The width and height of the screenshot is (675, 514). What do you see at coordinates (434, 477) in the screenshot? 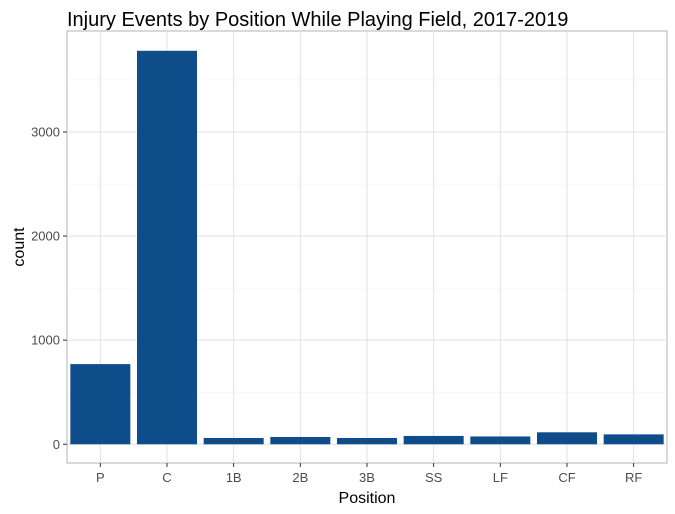
I see `x-tick-label: SS` at bounding box center [434, 477].